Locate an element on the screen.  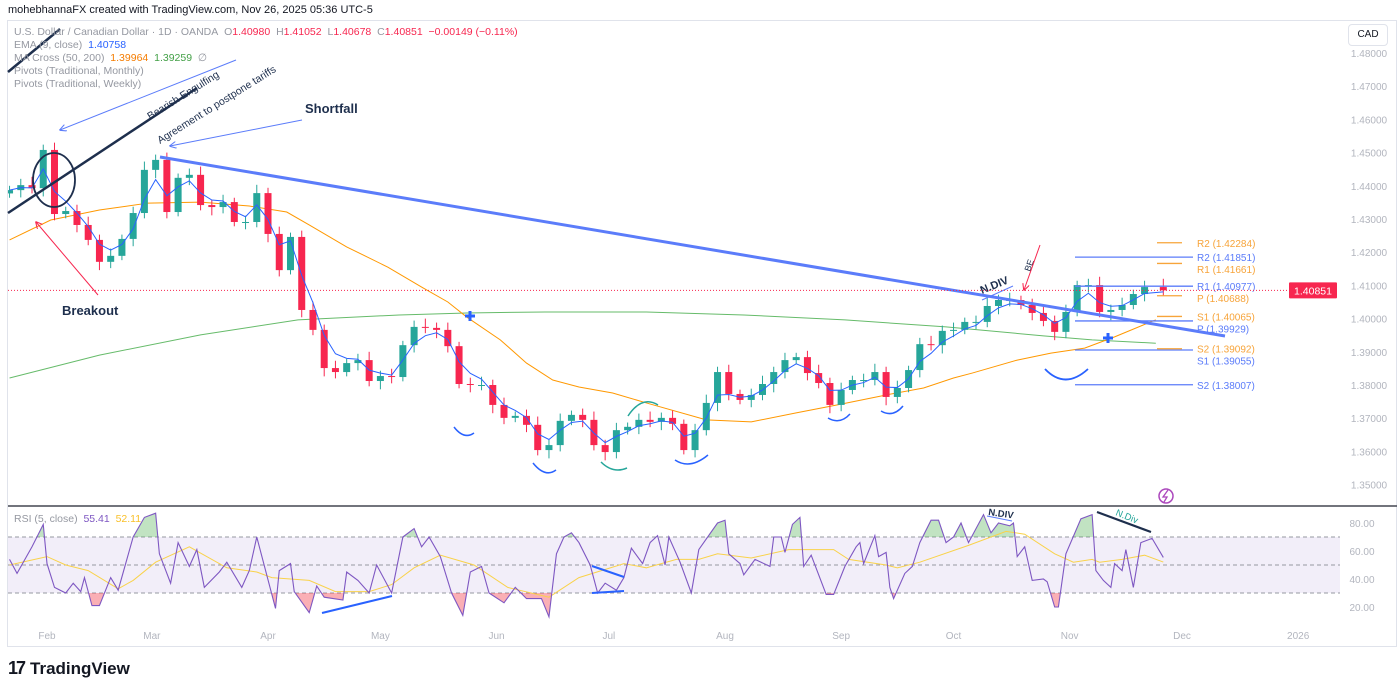
price-tick-label: 1.46000 is located at coordinates (1369, 120).